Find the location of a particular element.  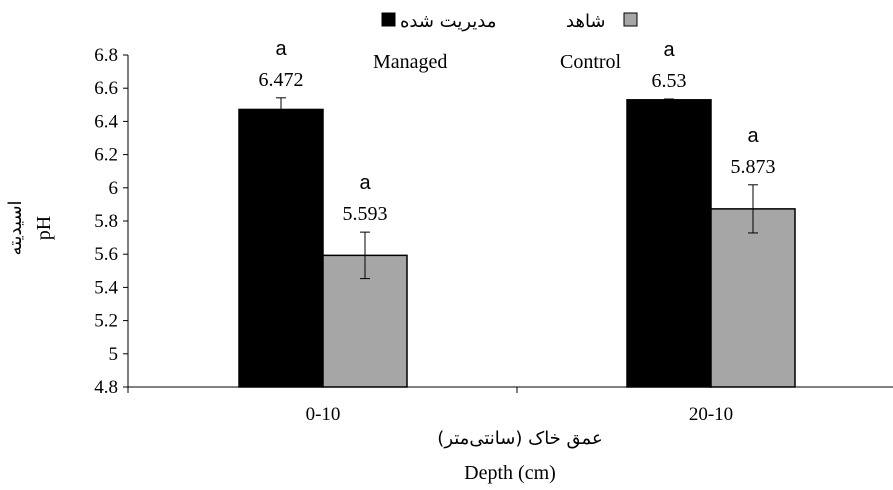

bar-control is located at coordinates (753, 298).